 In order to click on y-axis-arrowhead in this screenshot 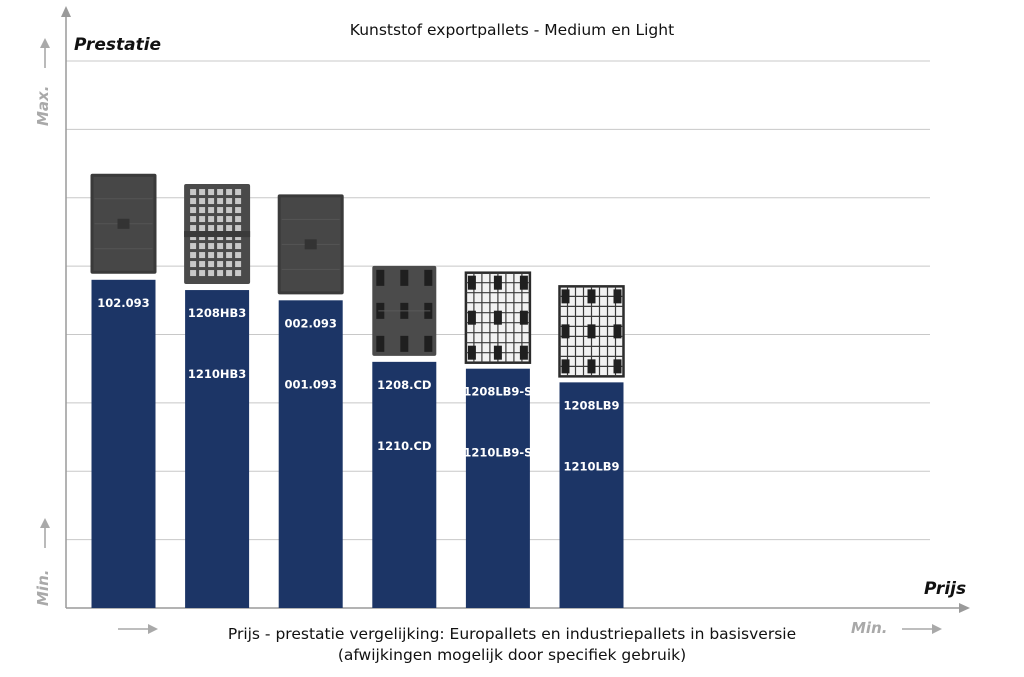, I will do `click(66, 11)`.